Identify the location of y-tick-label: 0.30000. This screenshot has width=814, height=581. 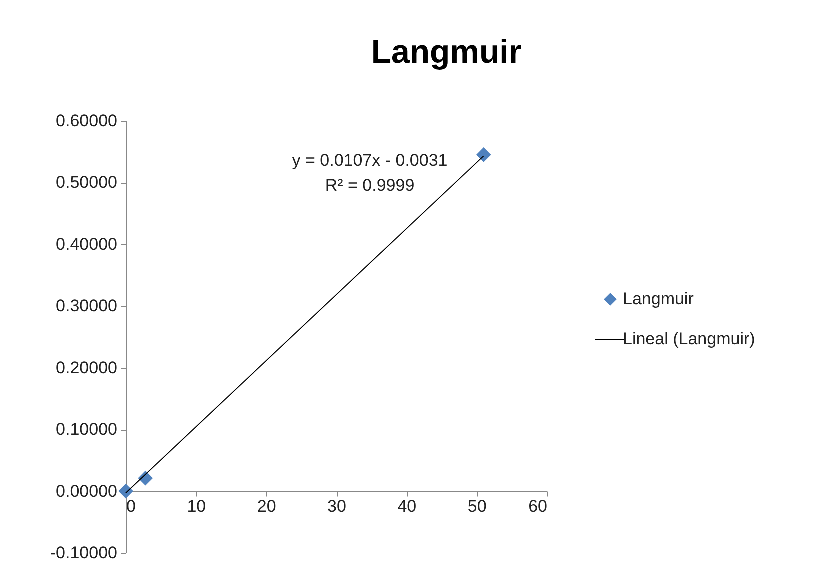
(87, 306).